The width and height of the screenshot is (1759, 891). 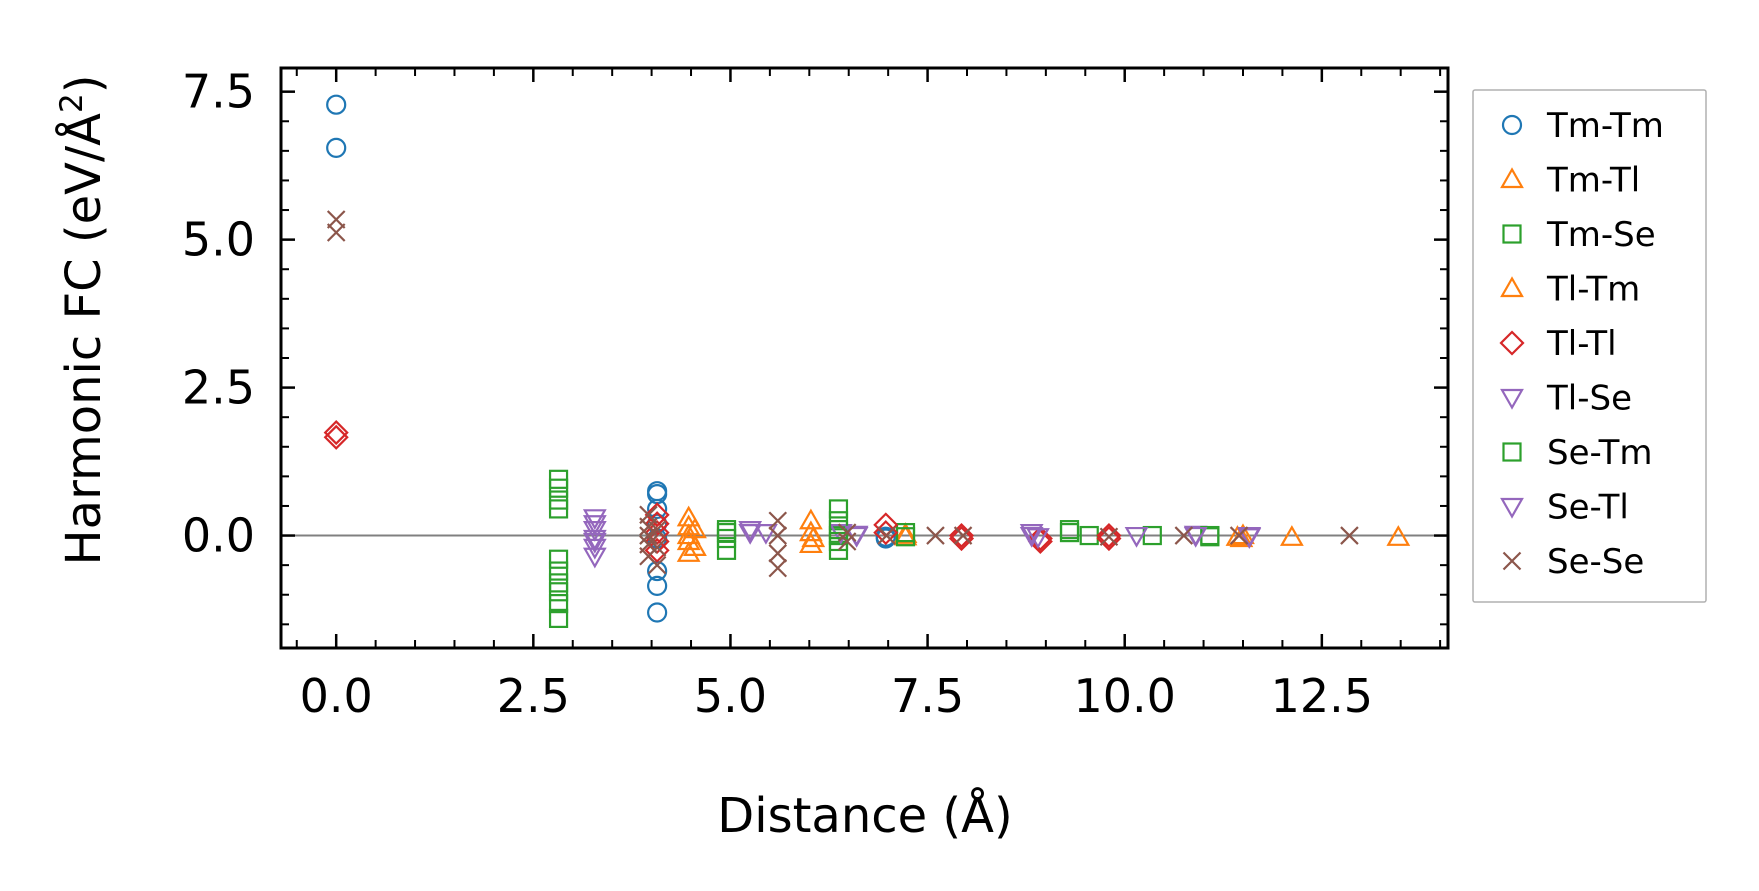 I want to click on y-tick-label: 0.0, so click(x=218, y=536).